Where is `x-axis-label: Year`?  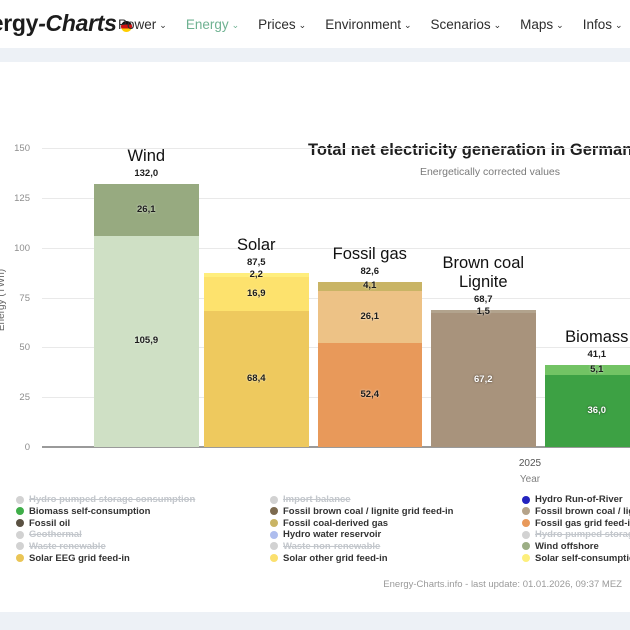 x-axis-label: Year is located at coordinates (530, 479).